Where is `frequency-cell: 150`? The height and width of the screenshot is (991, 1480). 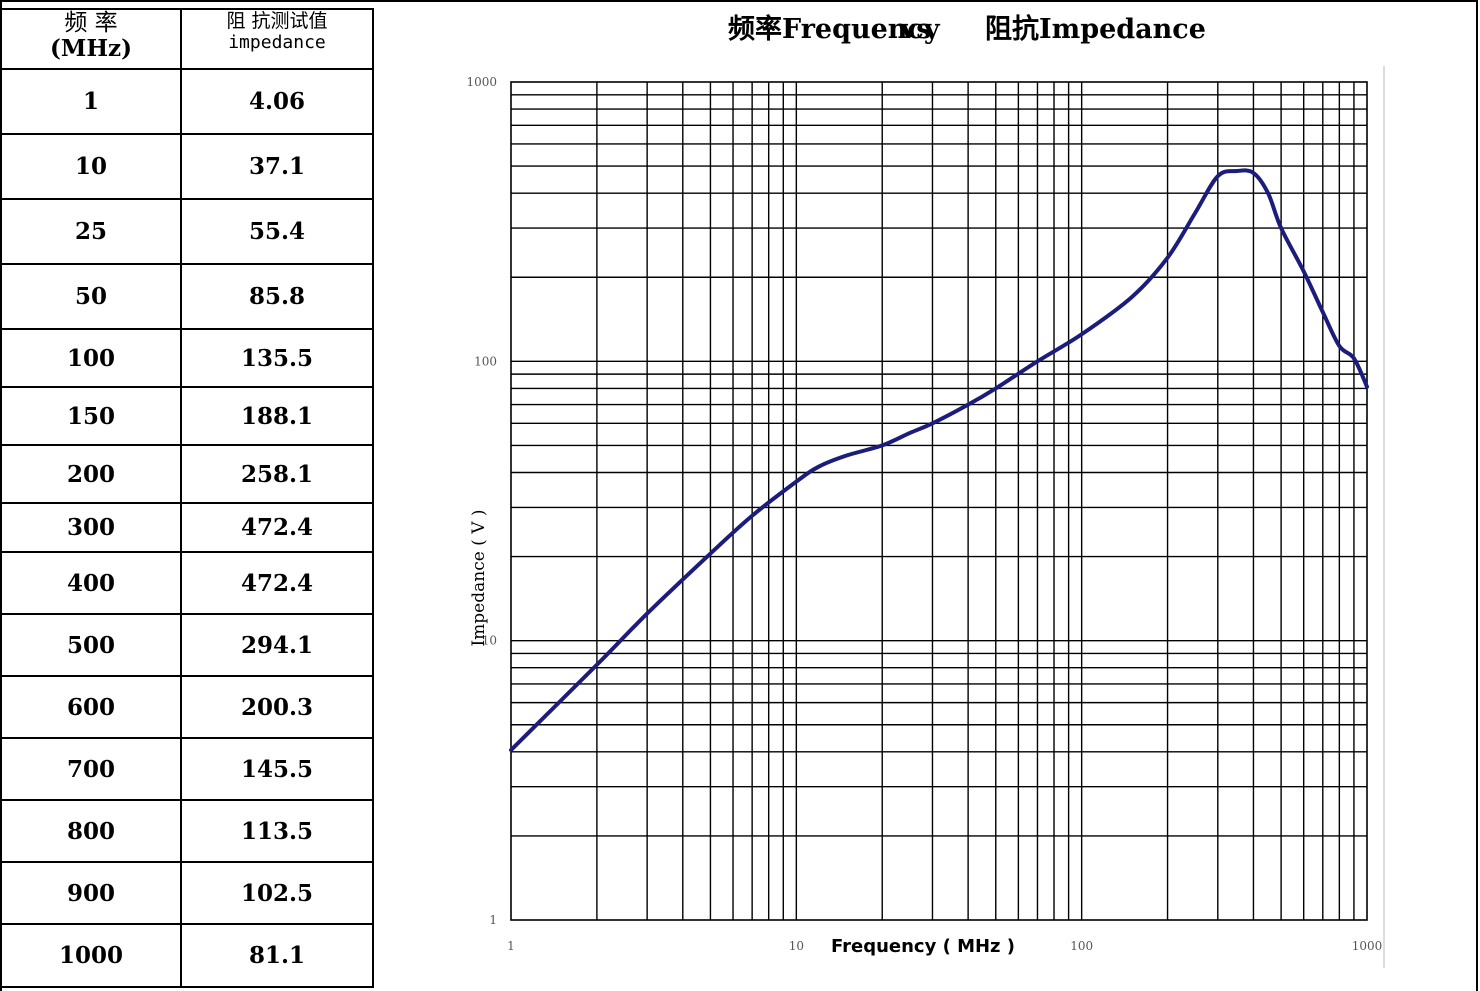 frequency-cell: 150 is located at coordinates (91, 416).